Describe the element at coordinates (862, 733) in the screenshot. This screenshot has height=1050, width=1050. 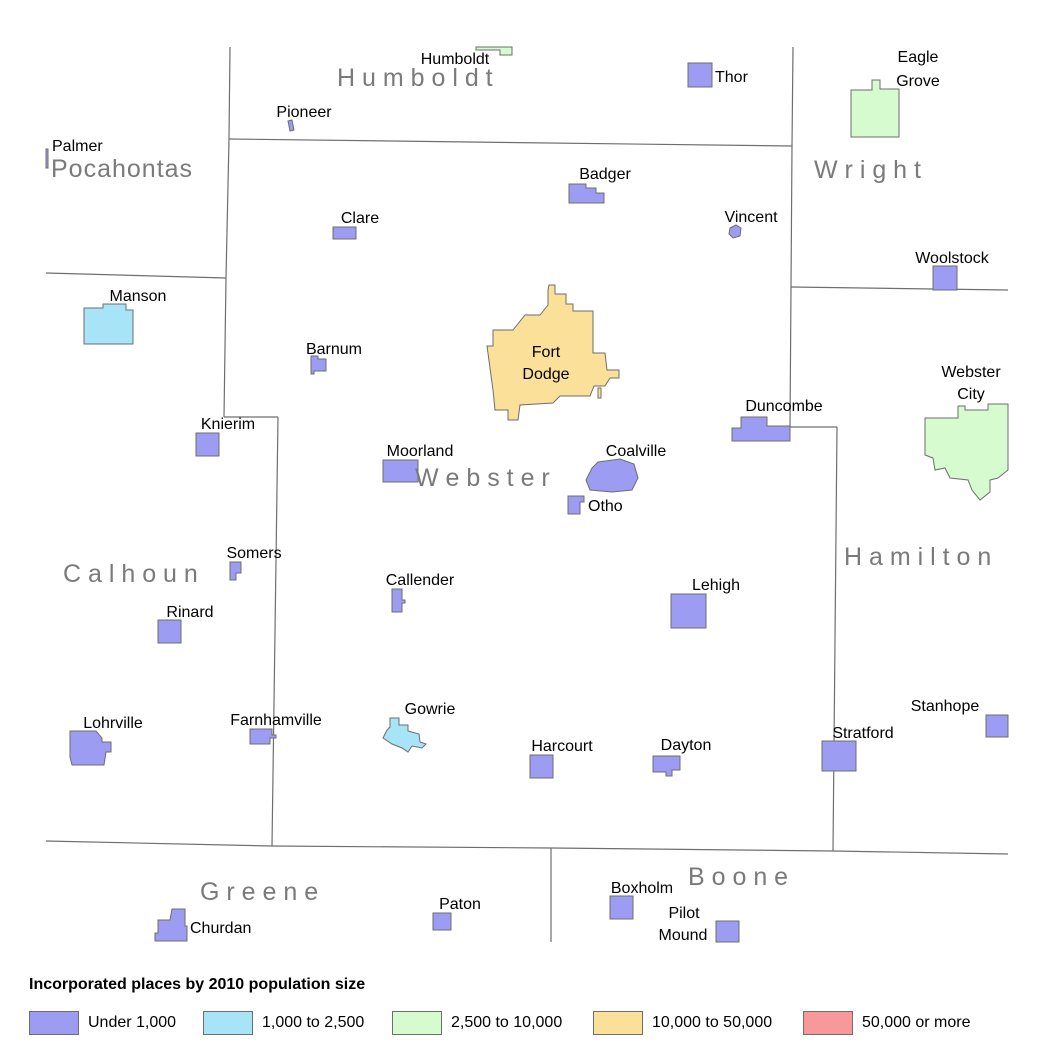
I see `place-label-stratford: Stratford` at that location.